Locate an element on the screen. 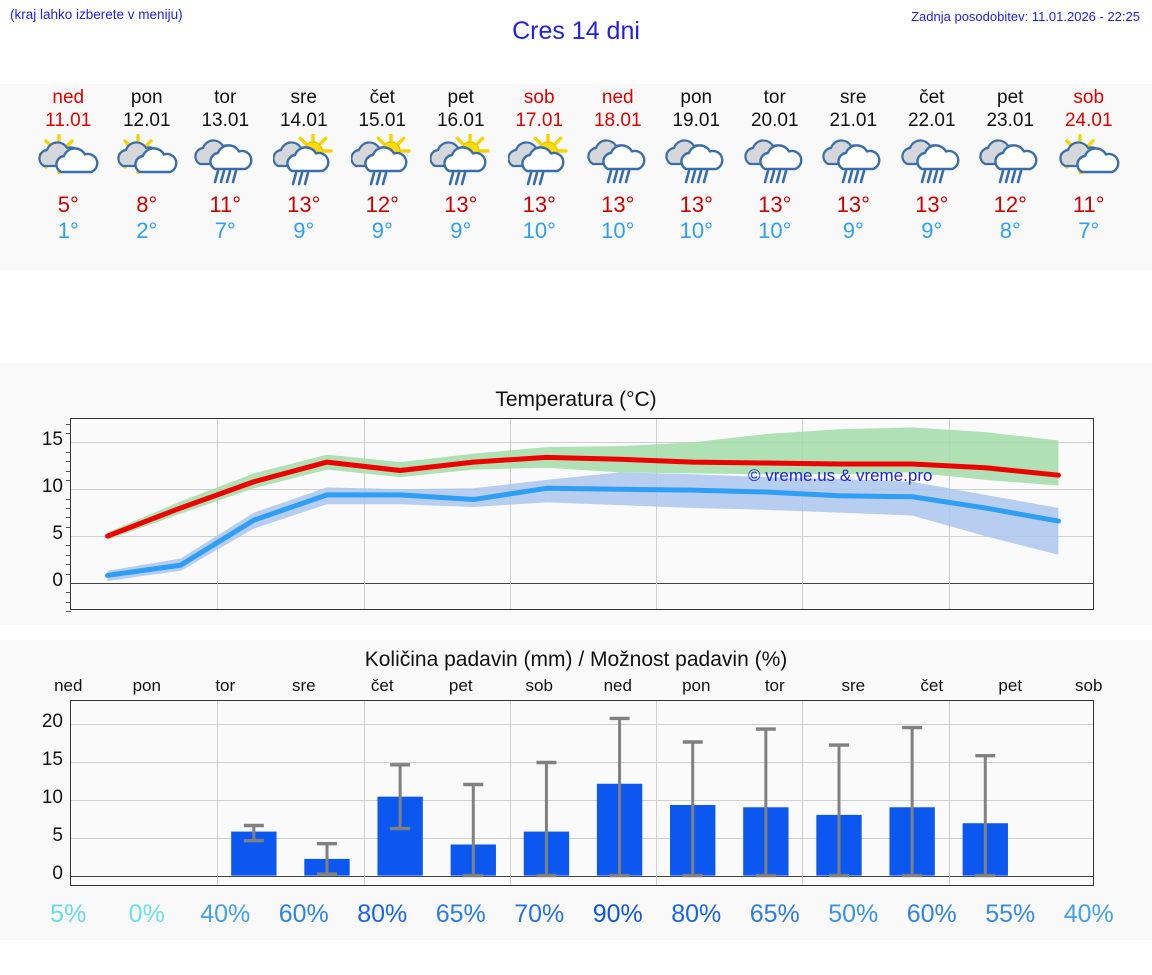  forecast-day-column: sob 17.01 13° 10° is located at coordinates (539, 164).